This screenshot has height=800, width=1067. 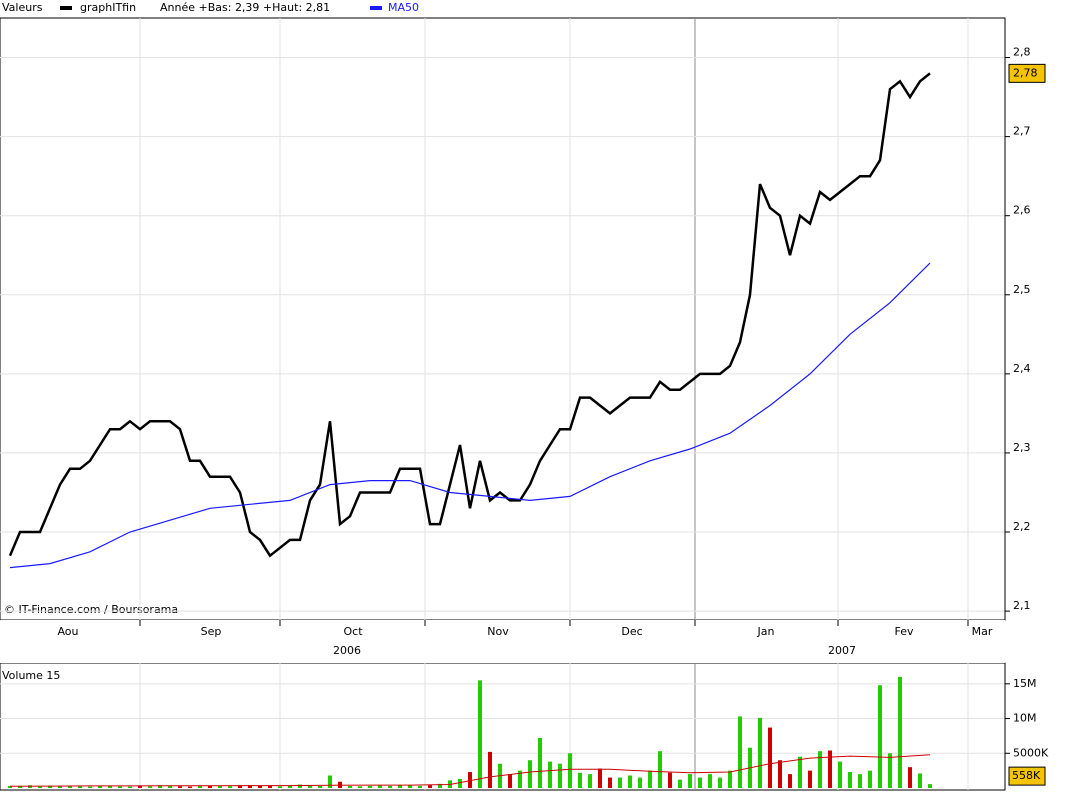 I want to click on volume-ma-line, so click(x=470, y=770).